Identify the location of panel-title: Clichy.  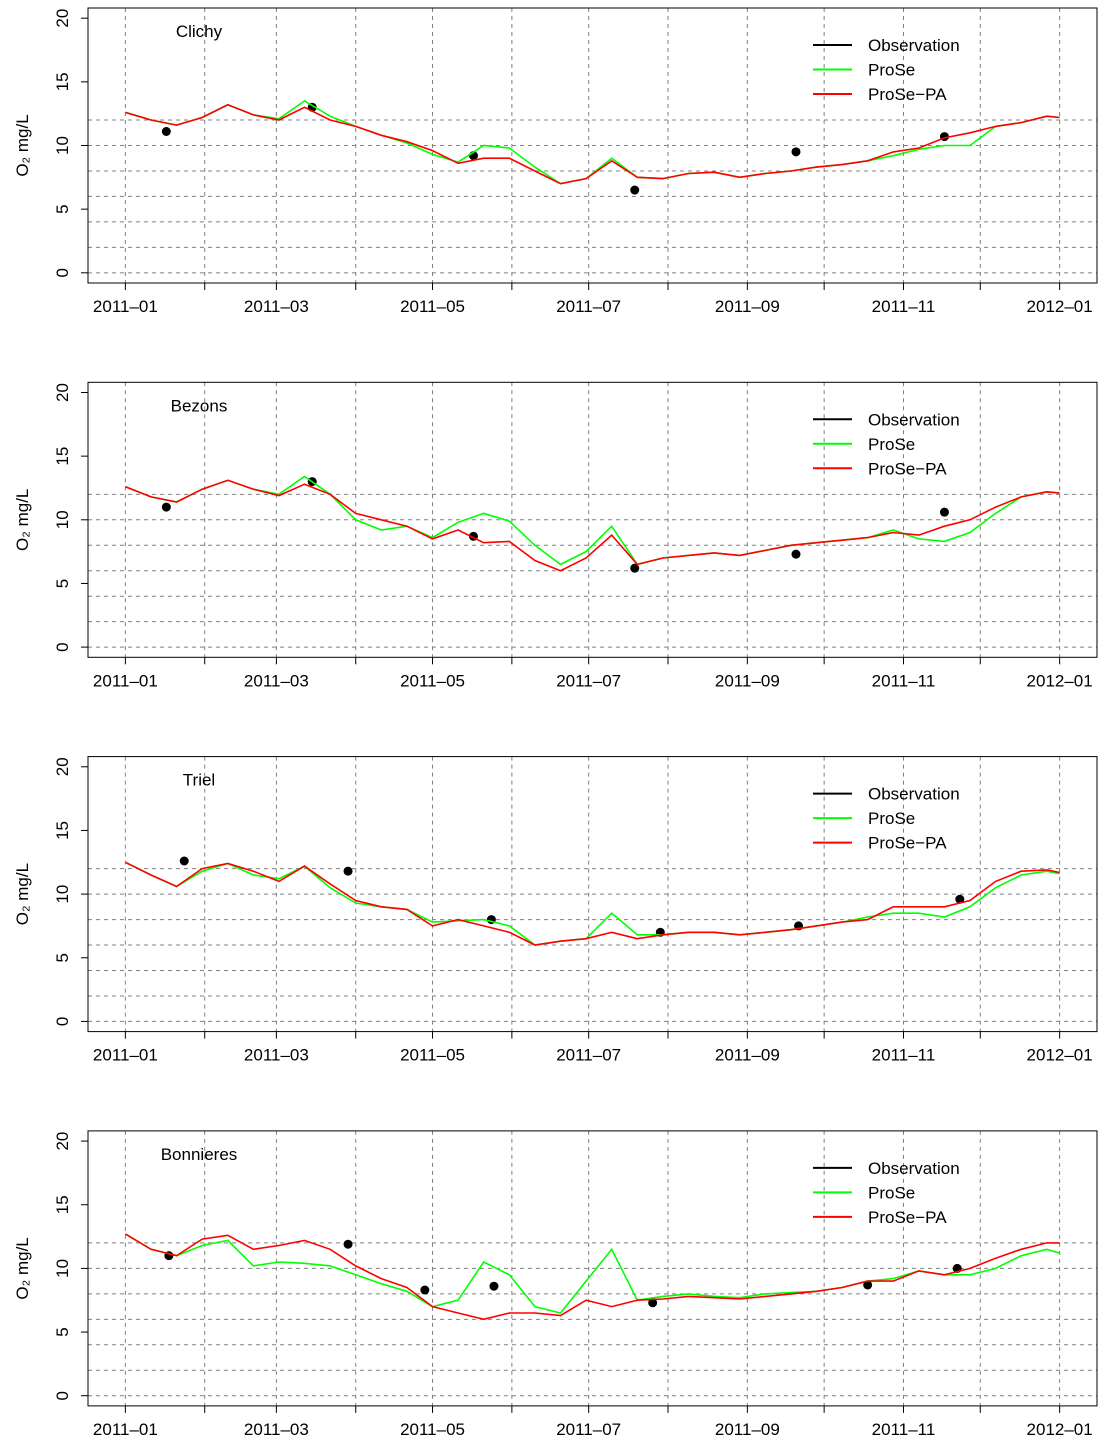
(199, 31).